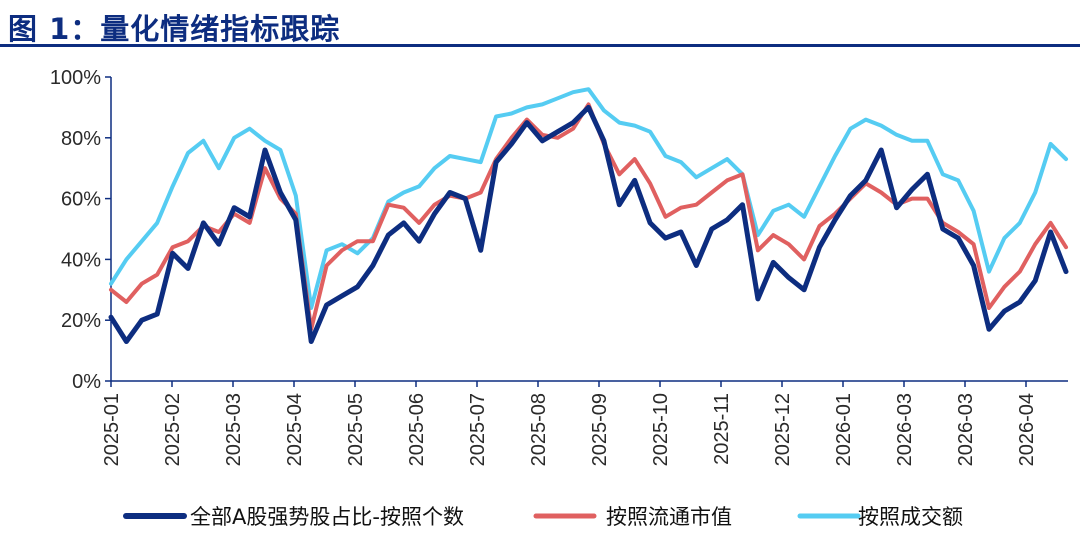 The width and height of the screenshot is (1080, 542). Describe the element at coordinates (295, 429) in the screenshot. I see `x-tick-label: 2025-04` at that location.